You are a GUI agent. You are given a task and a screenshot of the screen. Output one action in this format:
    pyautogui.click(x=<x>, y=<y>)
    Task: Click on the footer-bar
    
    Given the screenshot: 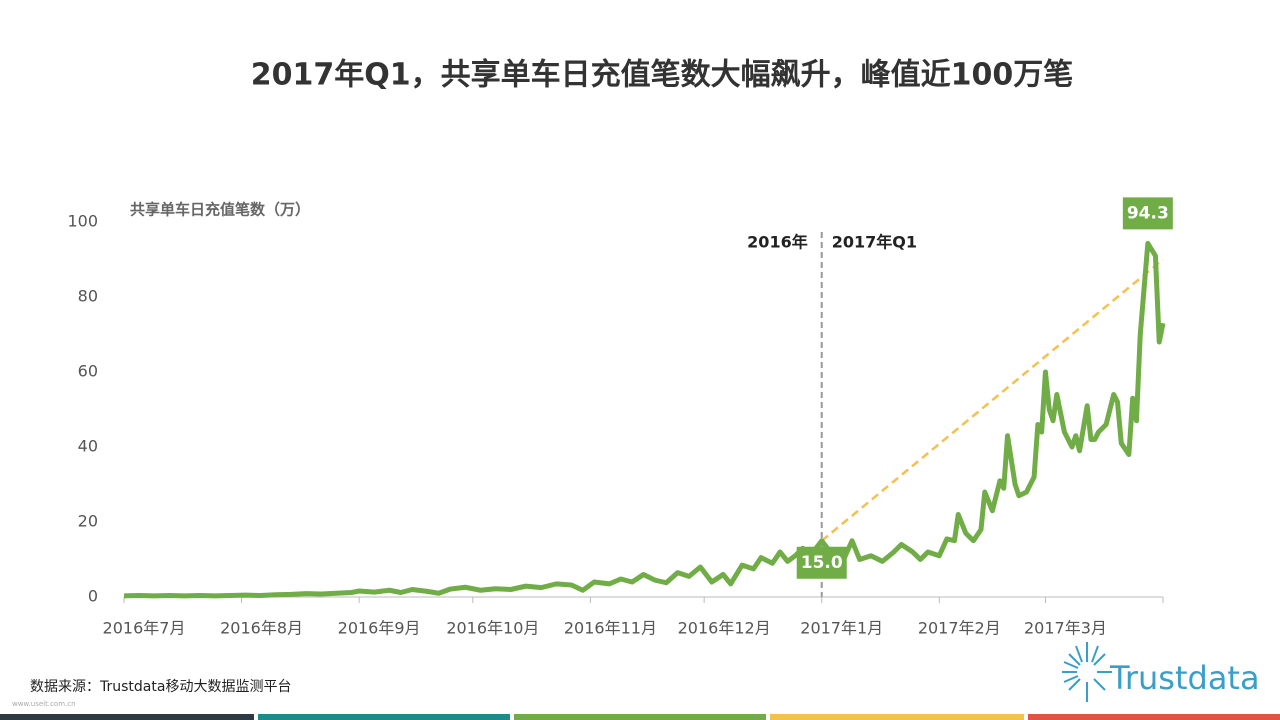 What is the action you would take?
    pyautogui.click(x=640, y=717)
    